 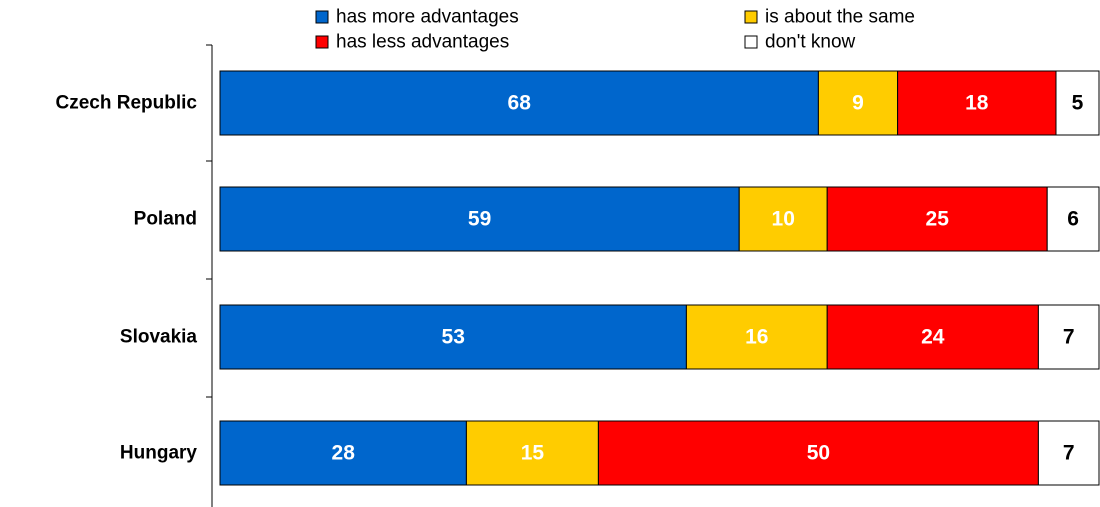 I want to click on value-label: 25, so click(x=938, y=219).